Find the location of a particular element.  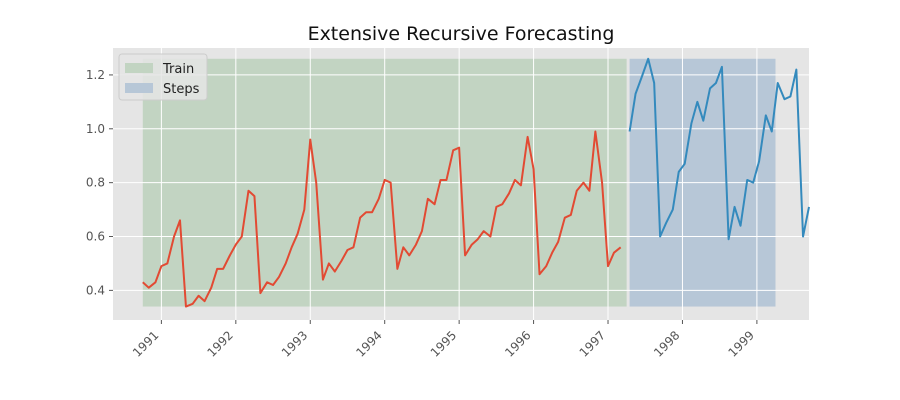

y-tick-label: 1.0 is located at coordinates (95, 129).